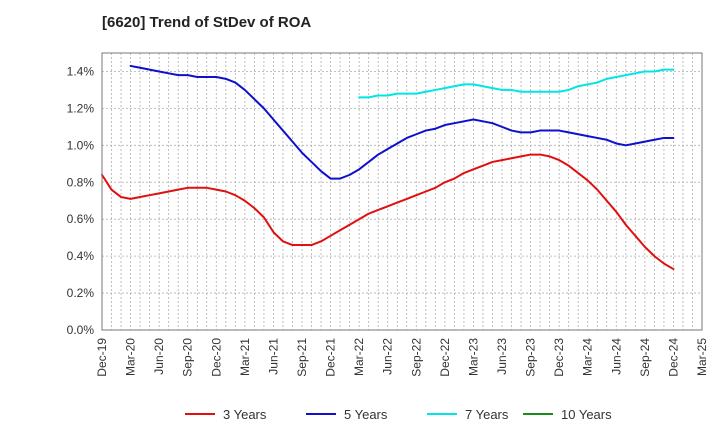 The image size is (720, 440). Describe the element at coordinates (445, 357) in the screenshot. I see `x-tick-label: Dec-22` at that location.